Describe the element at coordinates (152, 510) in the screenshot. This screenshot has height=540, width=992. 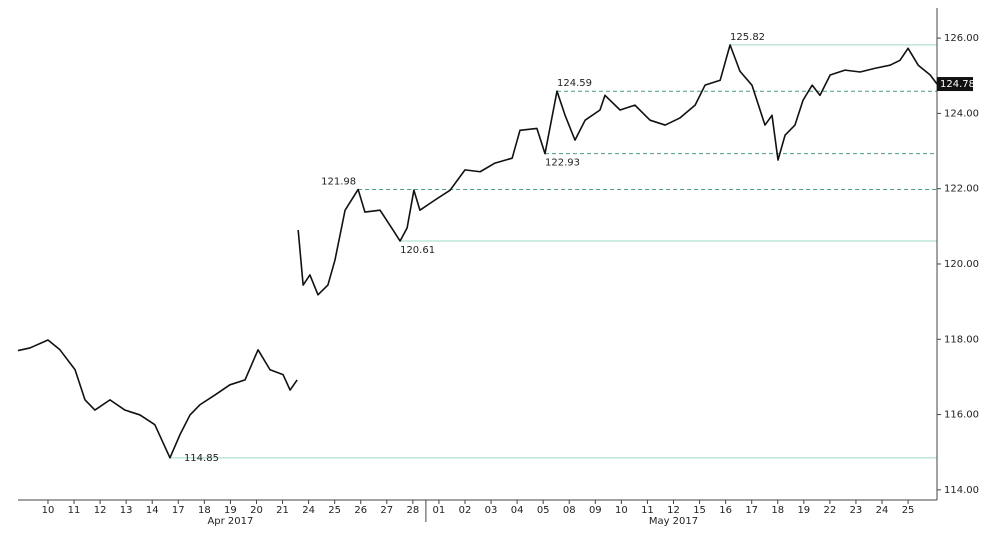
I see `x-tick-label: 14` at that location.